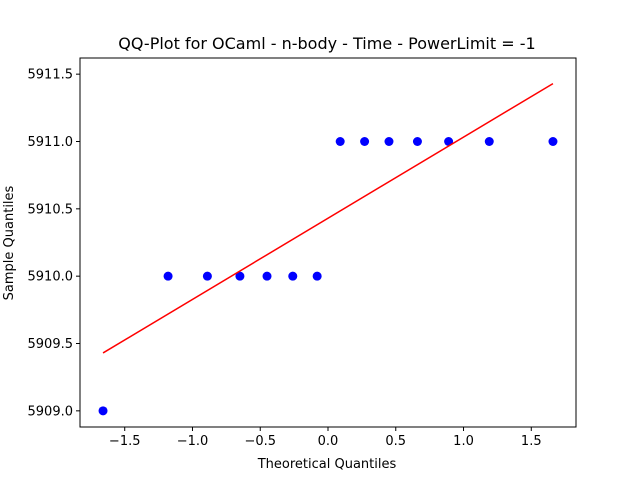 The height and width of the screenshot is (480, 640). What do you see at coordinates (395, 441) in the screenshot?
I see `x-tick-label: 0.5` at bounding box center [395, 441].